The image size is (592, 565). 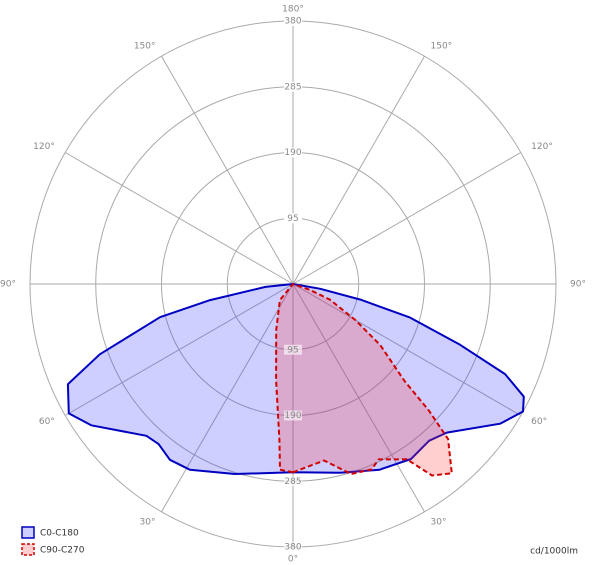 I want to click on angle-label: 180°, so click(x=293, y=10).